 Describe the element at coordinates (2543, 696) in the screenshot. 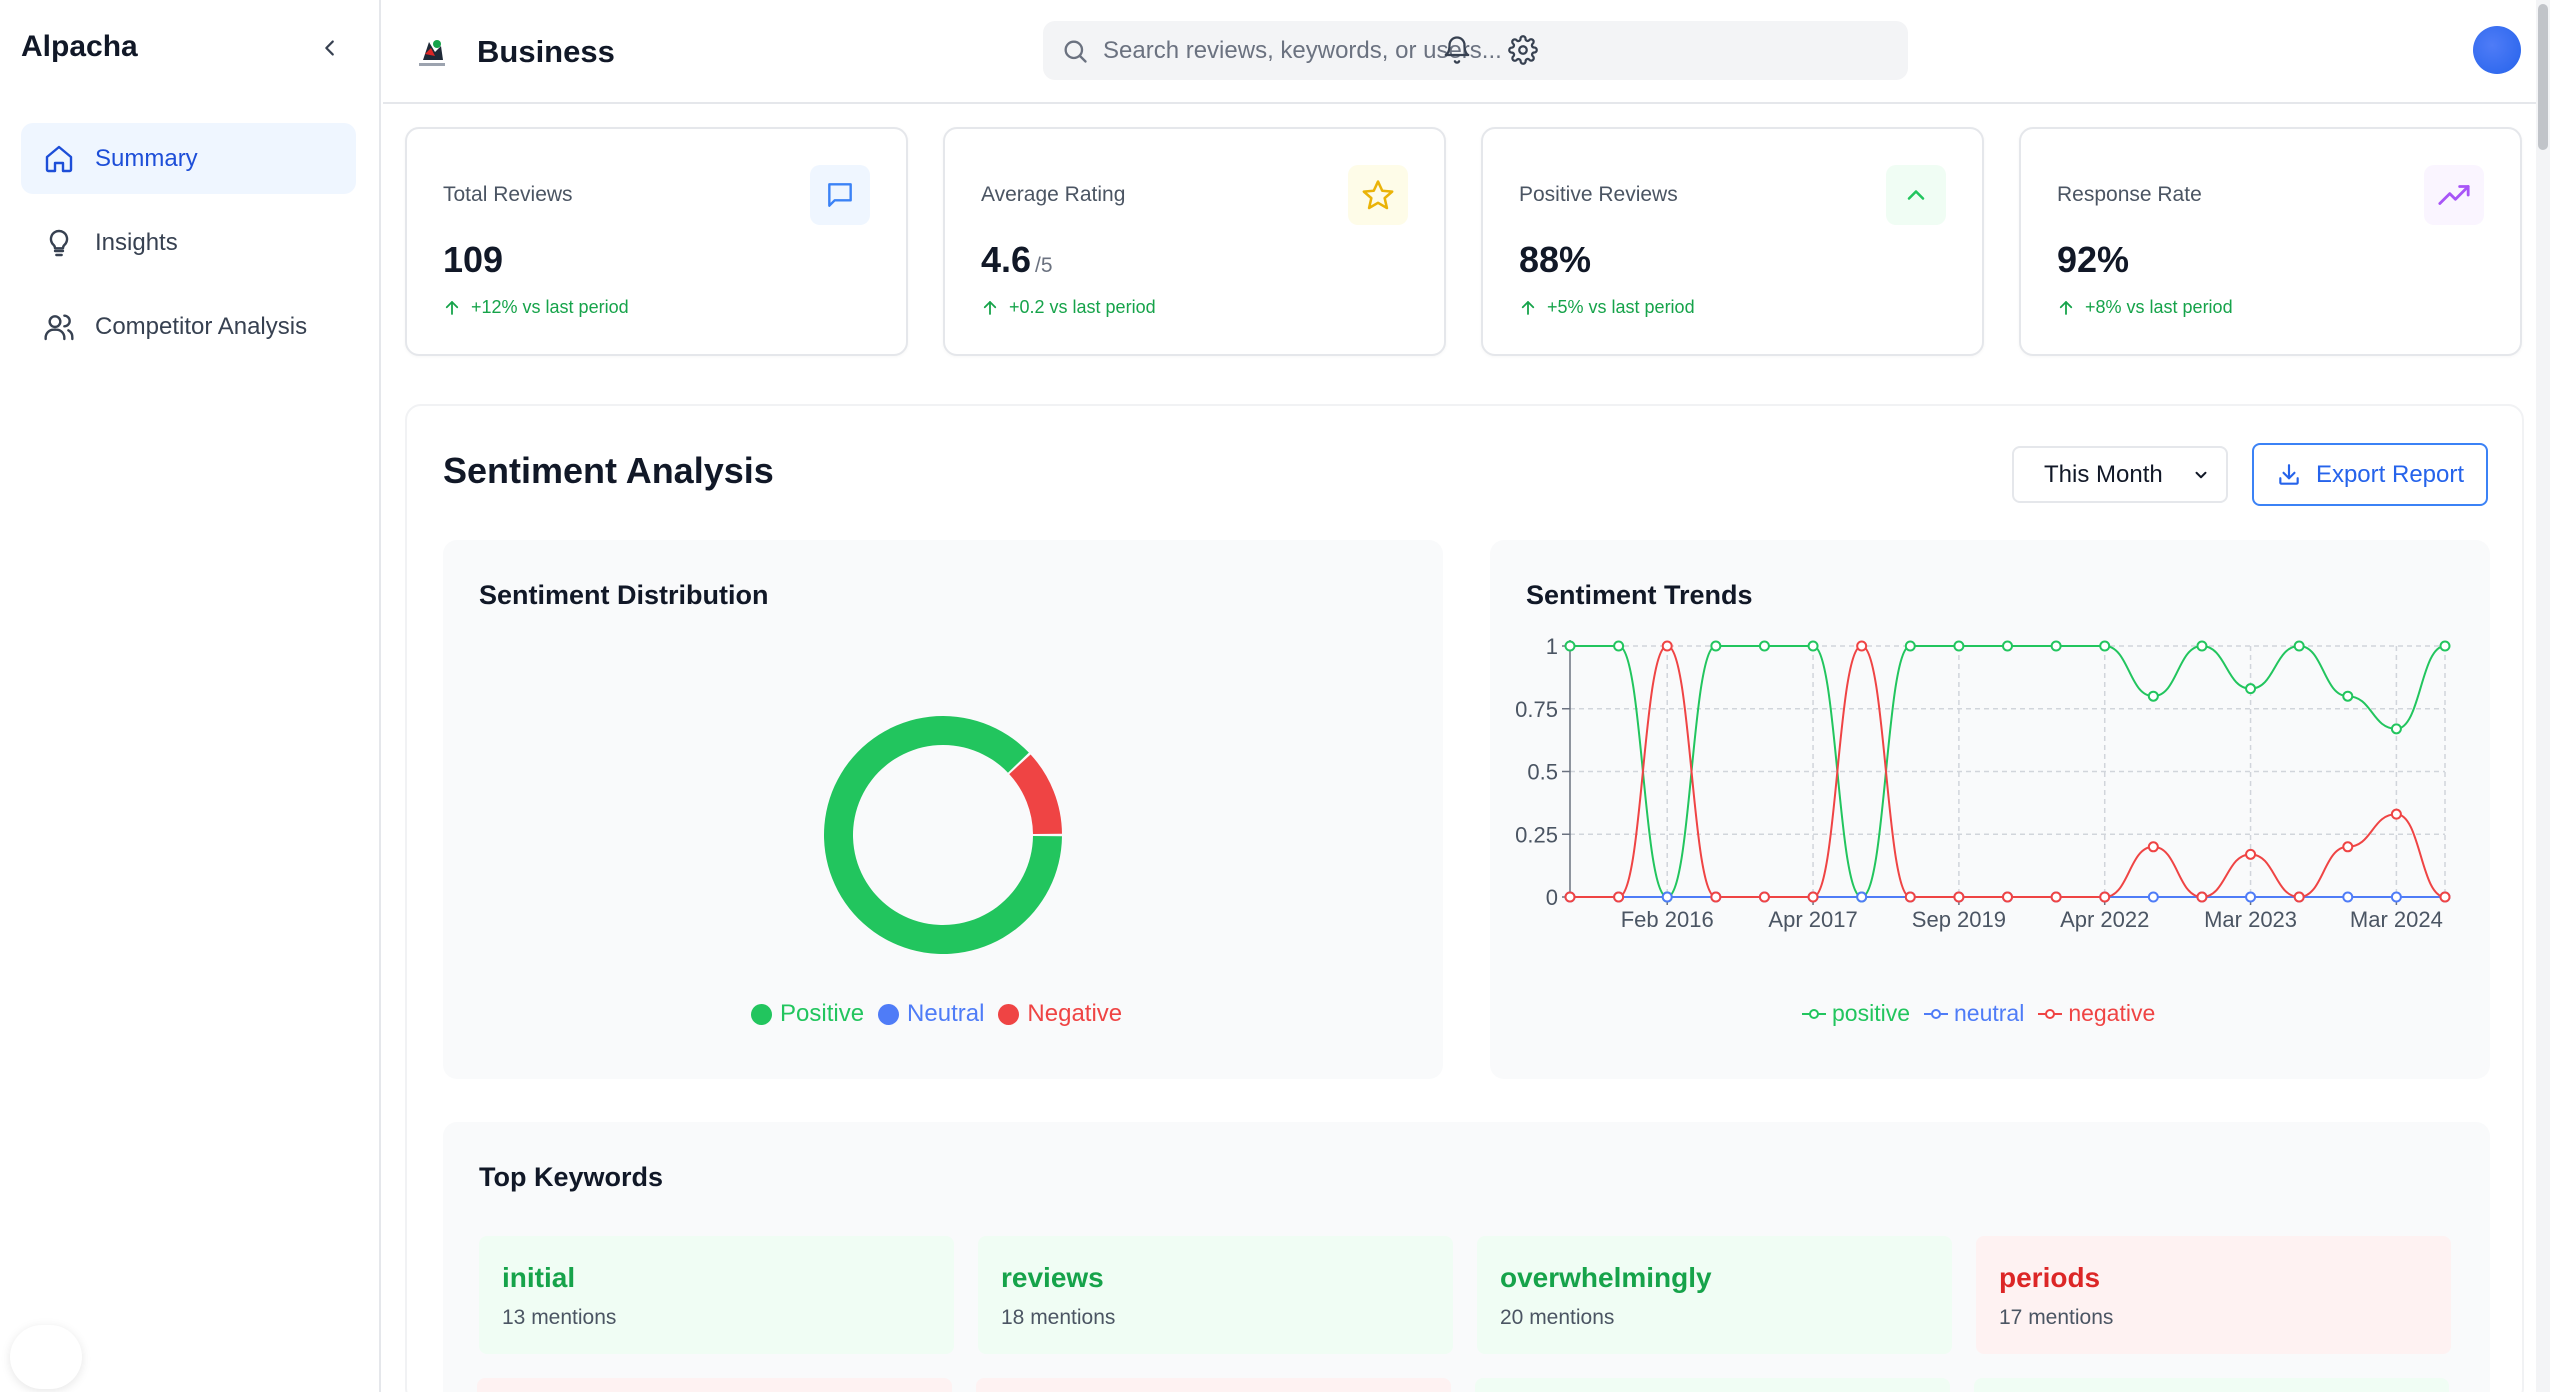

I see `page-scrollbar` at that location.